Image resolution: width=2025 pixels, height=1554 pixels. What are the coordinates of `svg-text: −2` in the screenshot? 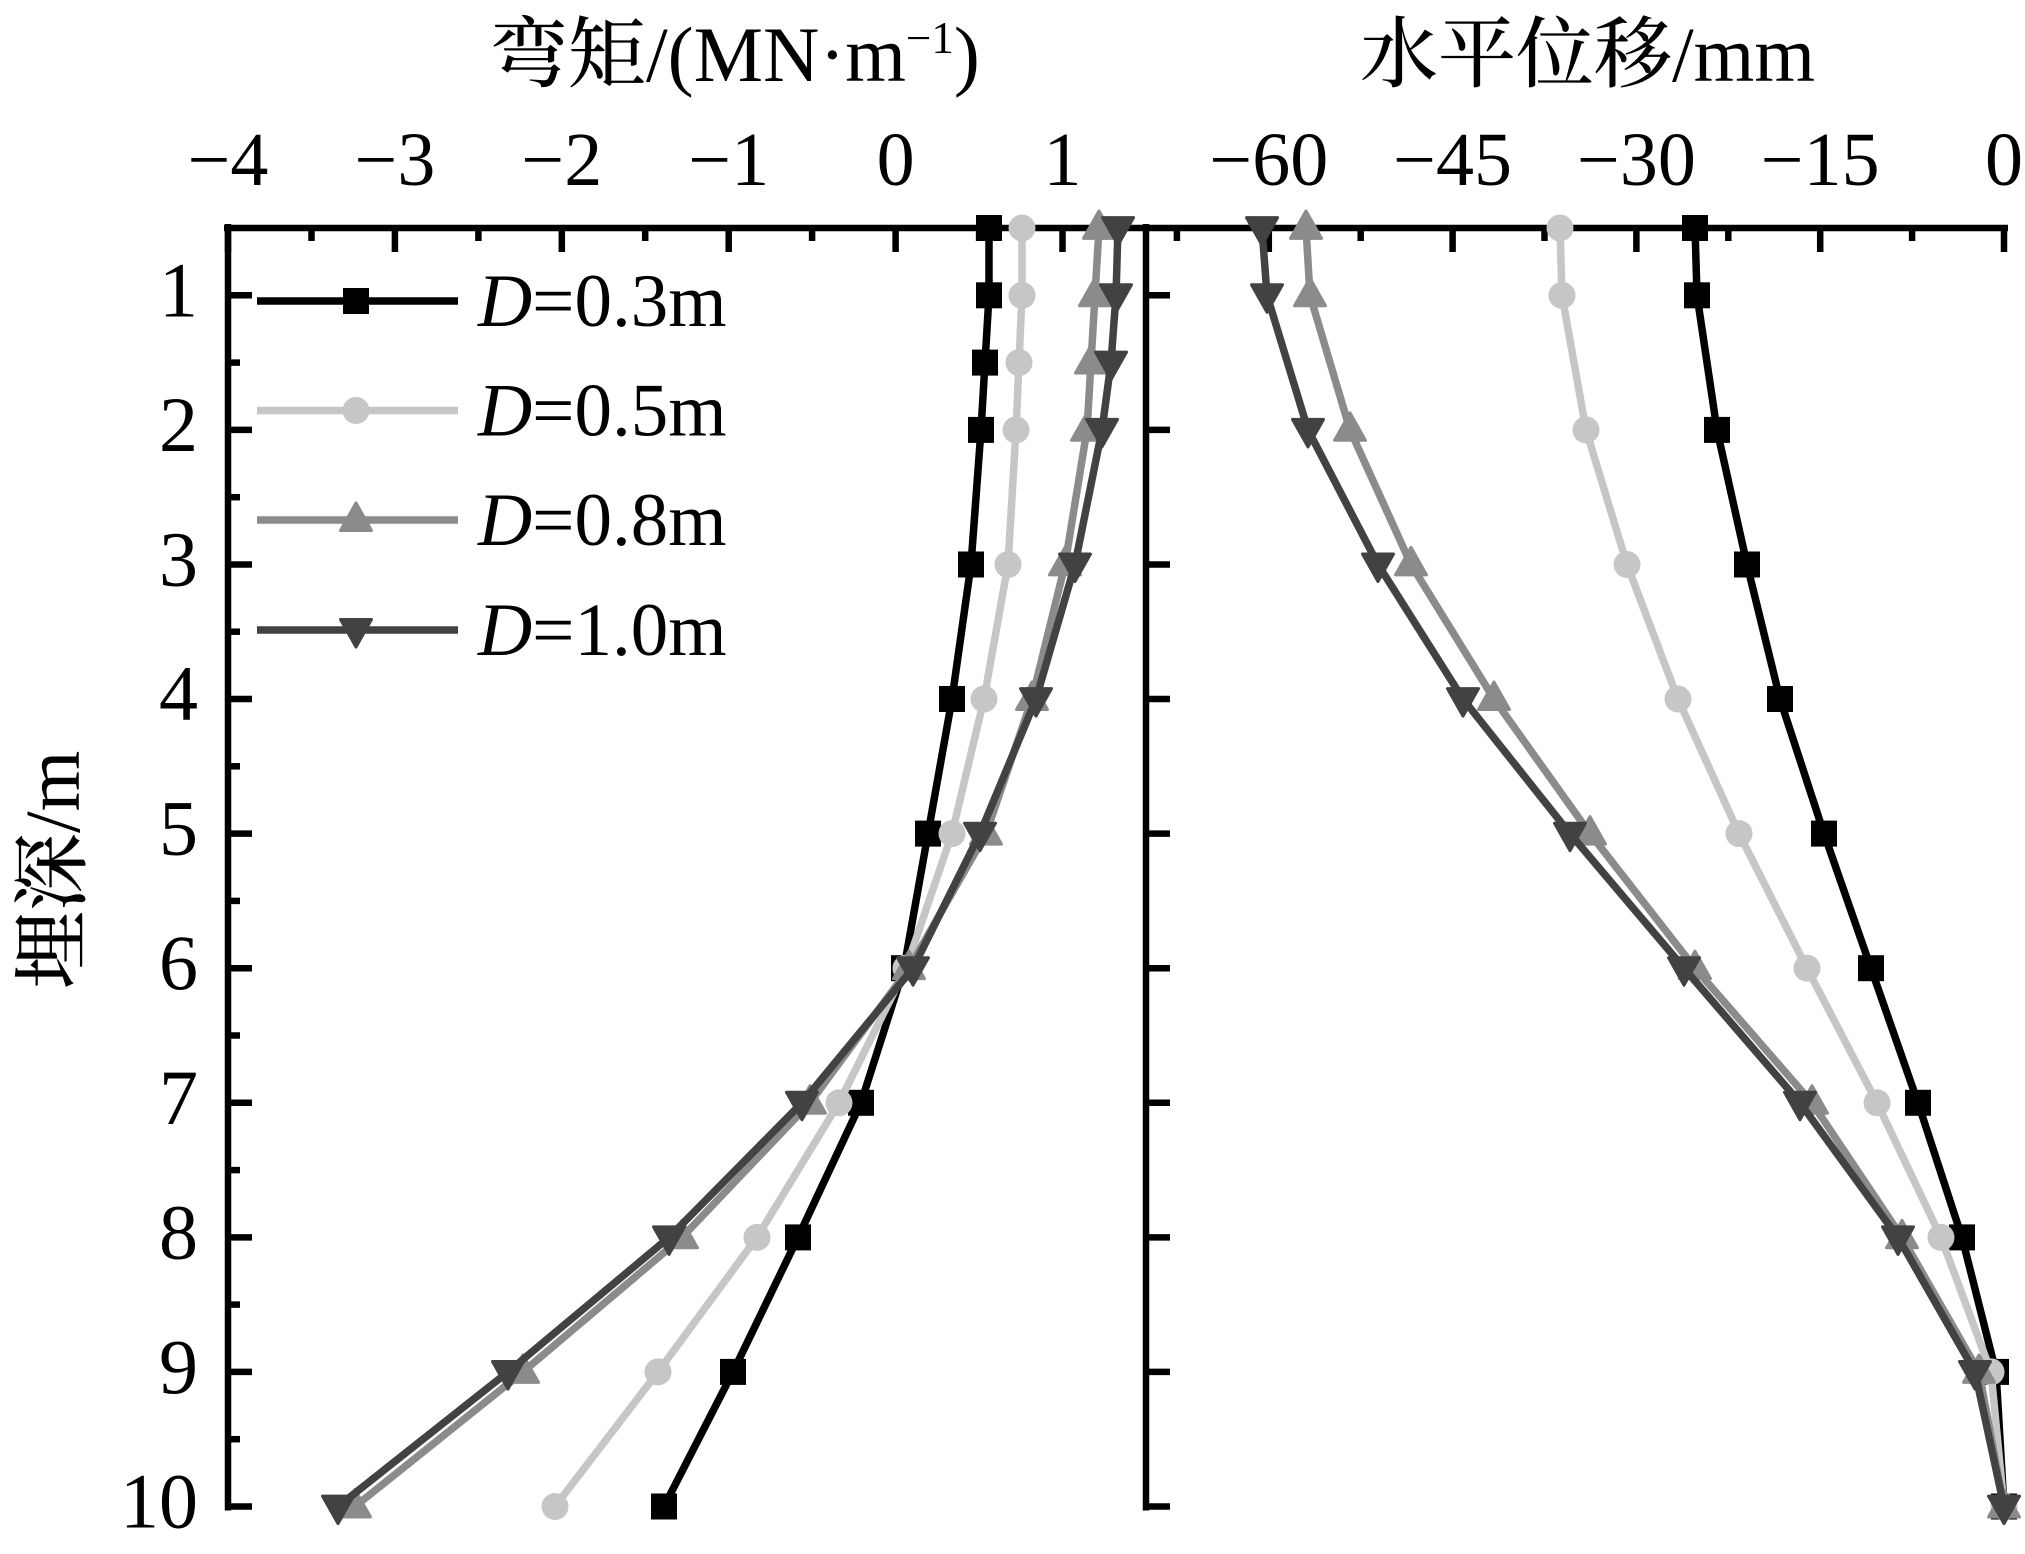 It's located at (561, 160).